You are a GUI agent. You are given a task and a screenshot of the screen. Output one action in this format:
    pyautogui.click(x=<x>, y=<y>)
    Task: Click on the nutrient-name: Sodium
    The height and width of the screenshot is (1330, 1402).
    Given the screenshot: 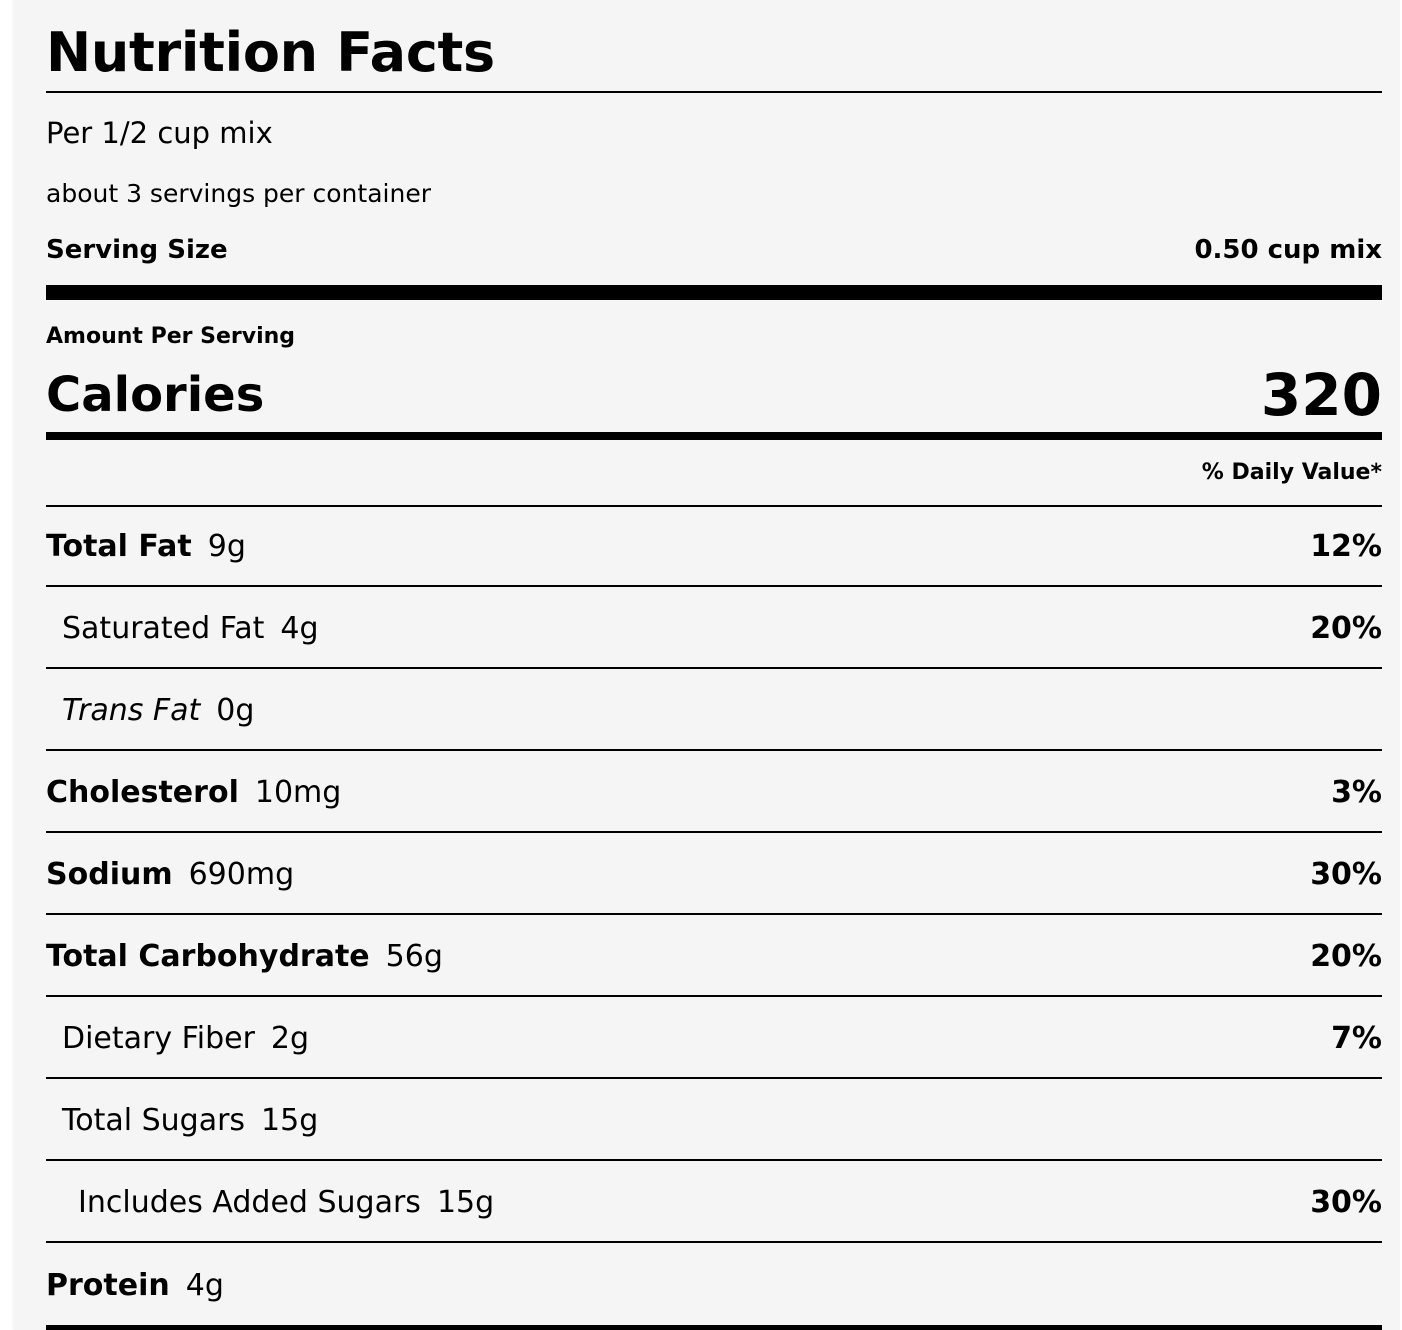 What is the action you would take?
    pyautogui.click(x=109, y=874)
    